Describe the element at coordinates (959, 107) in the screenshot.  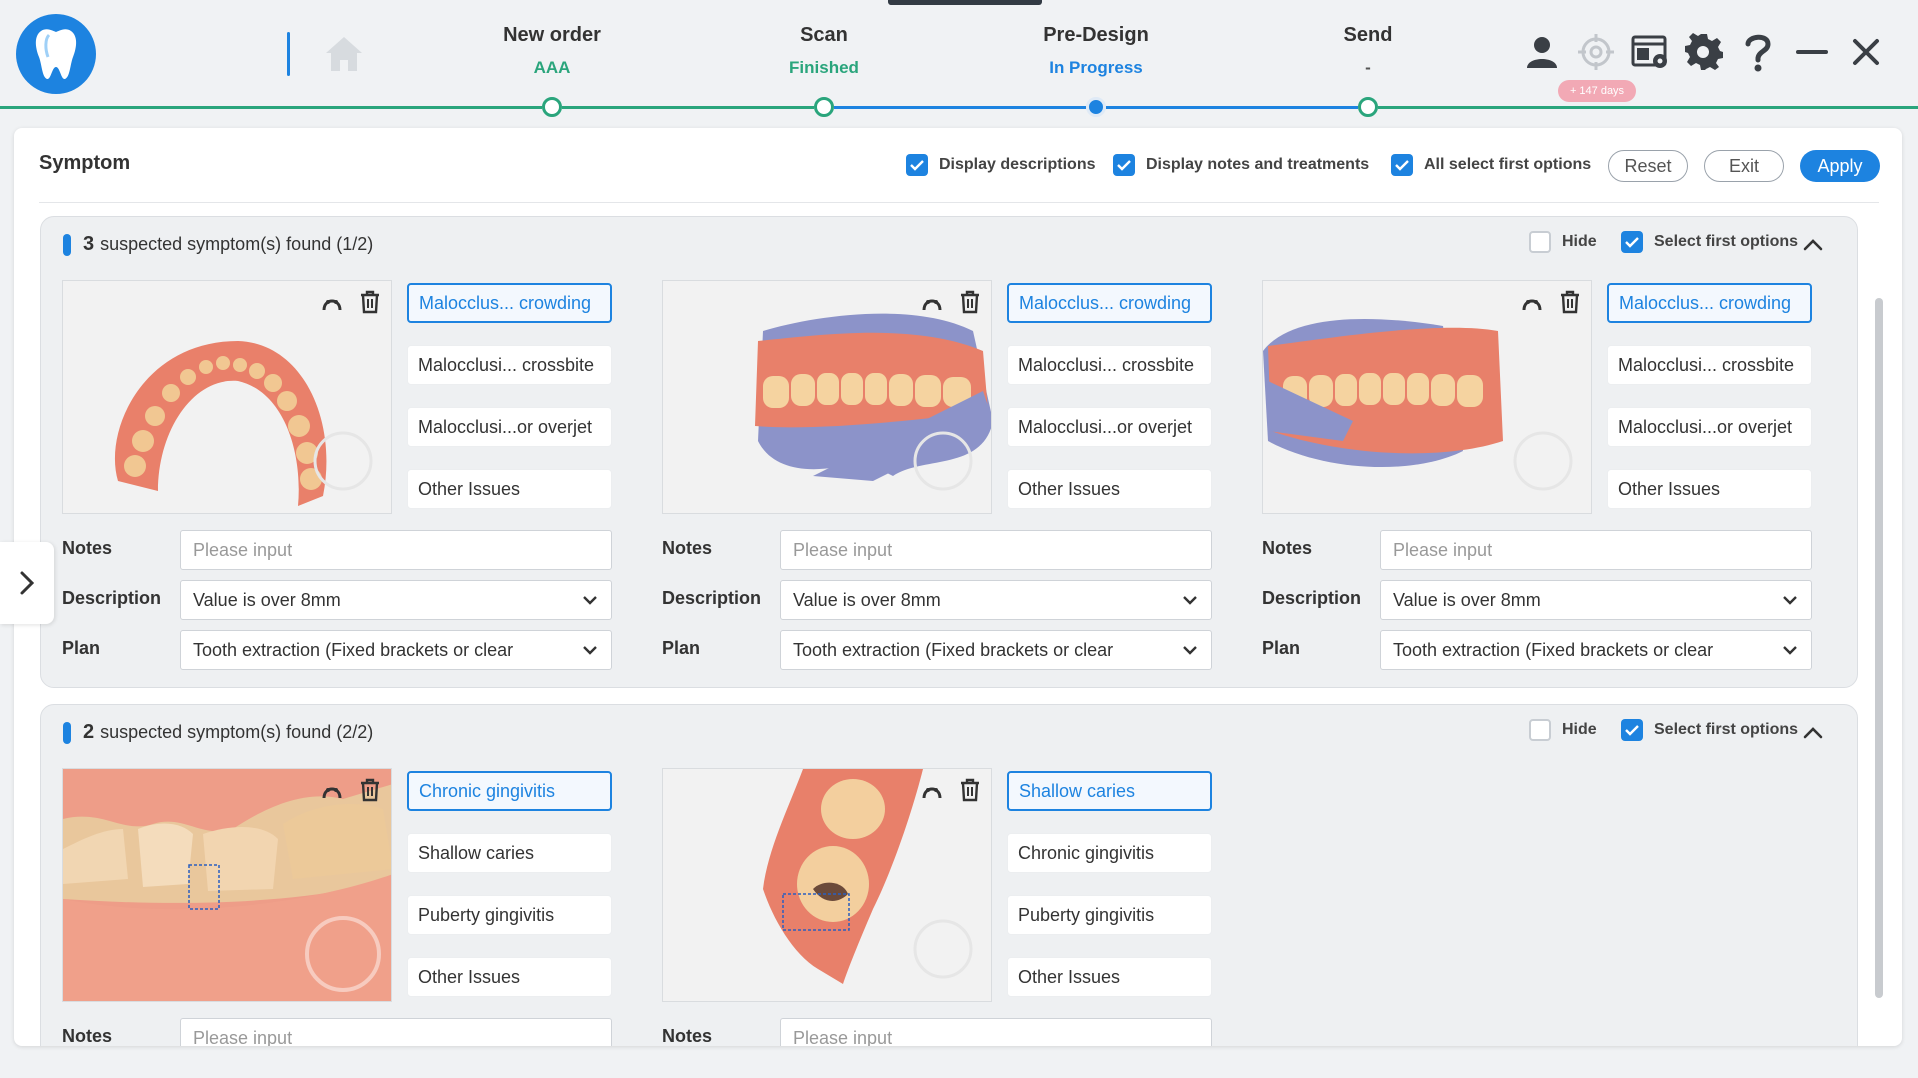
I see `progress-track` at that location.